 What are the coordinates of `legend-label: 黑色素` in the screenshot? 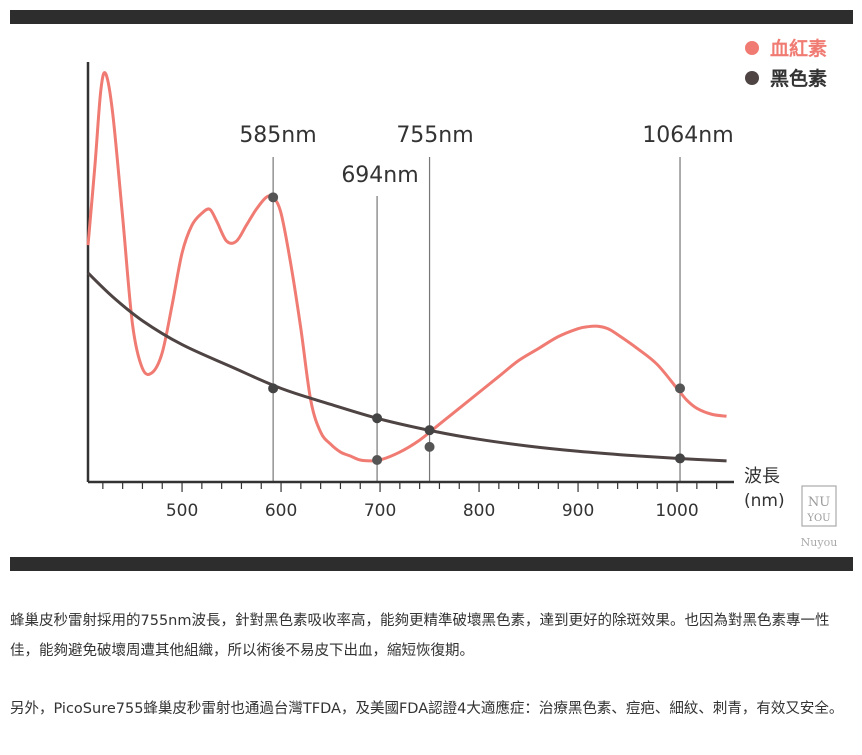 It's located at (798, 78).